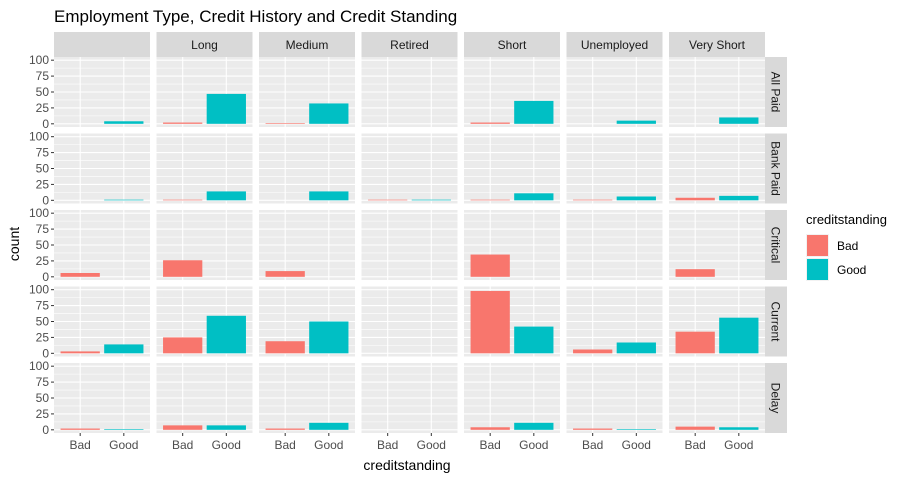  I want to click on legend-item-good: Good, so click(836, 269).